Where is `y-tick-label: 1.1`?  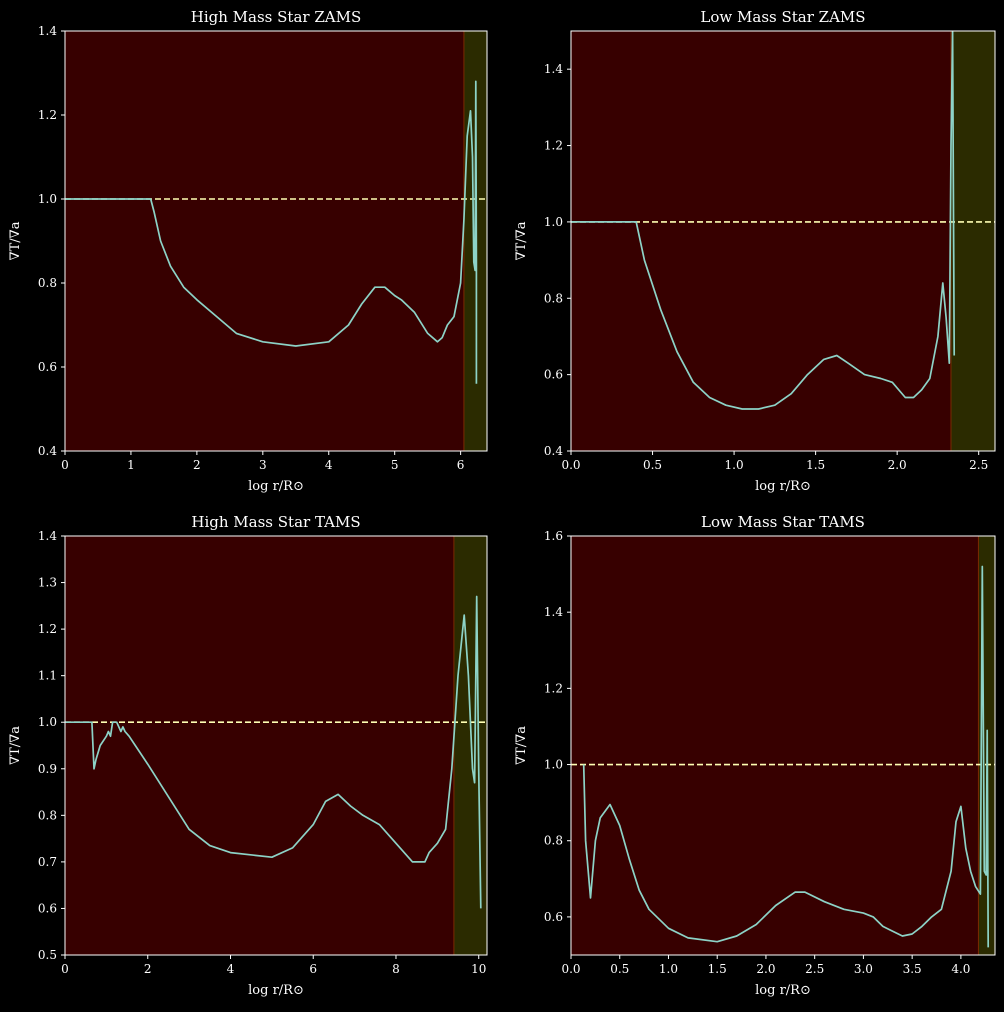
y-tick-label: 1.1 is located at coordinates (47, 676).